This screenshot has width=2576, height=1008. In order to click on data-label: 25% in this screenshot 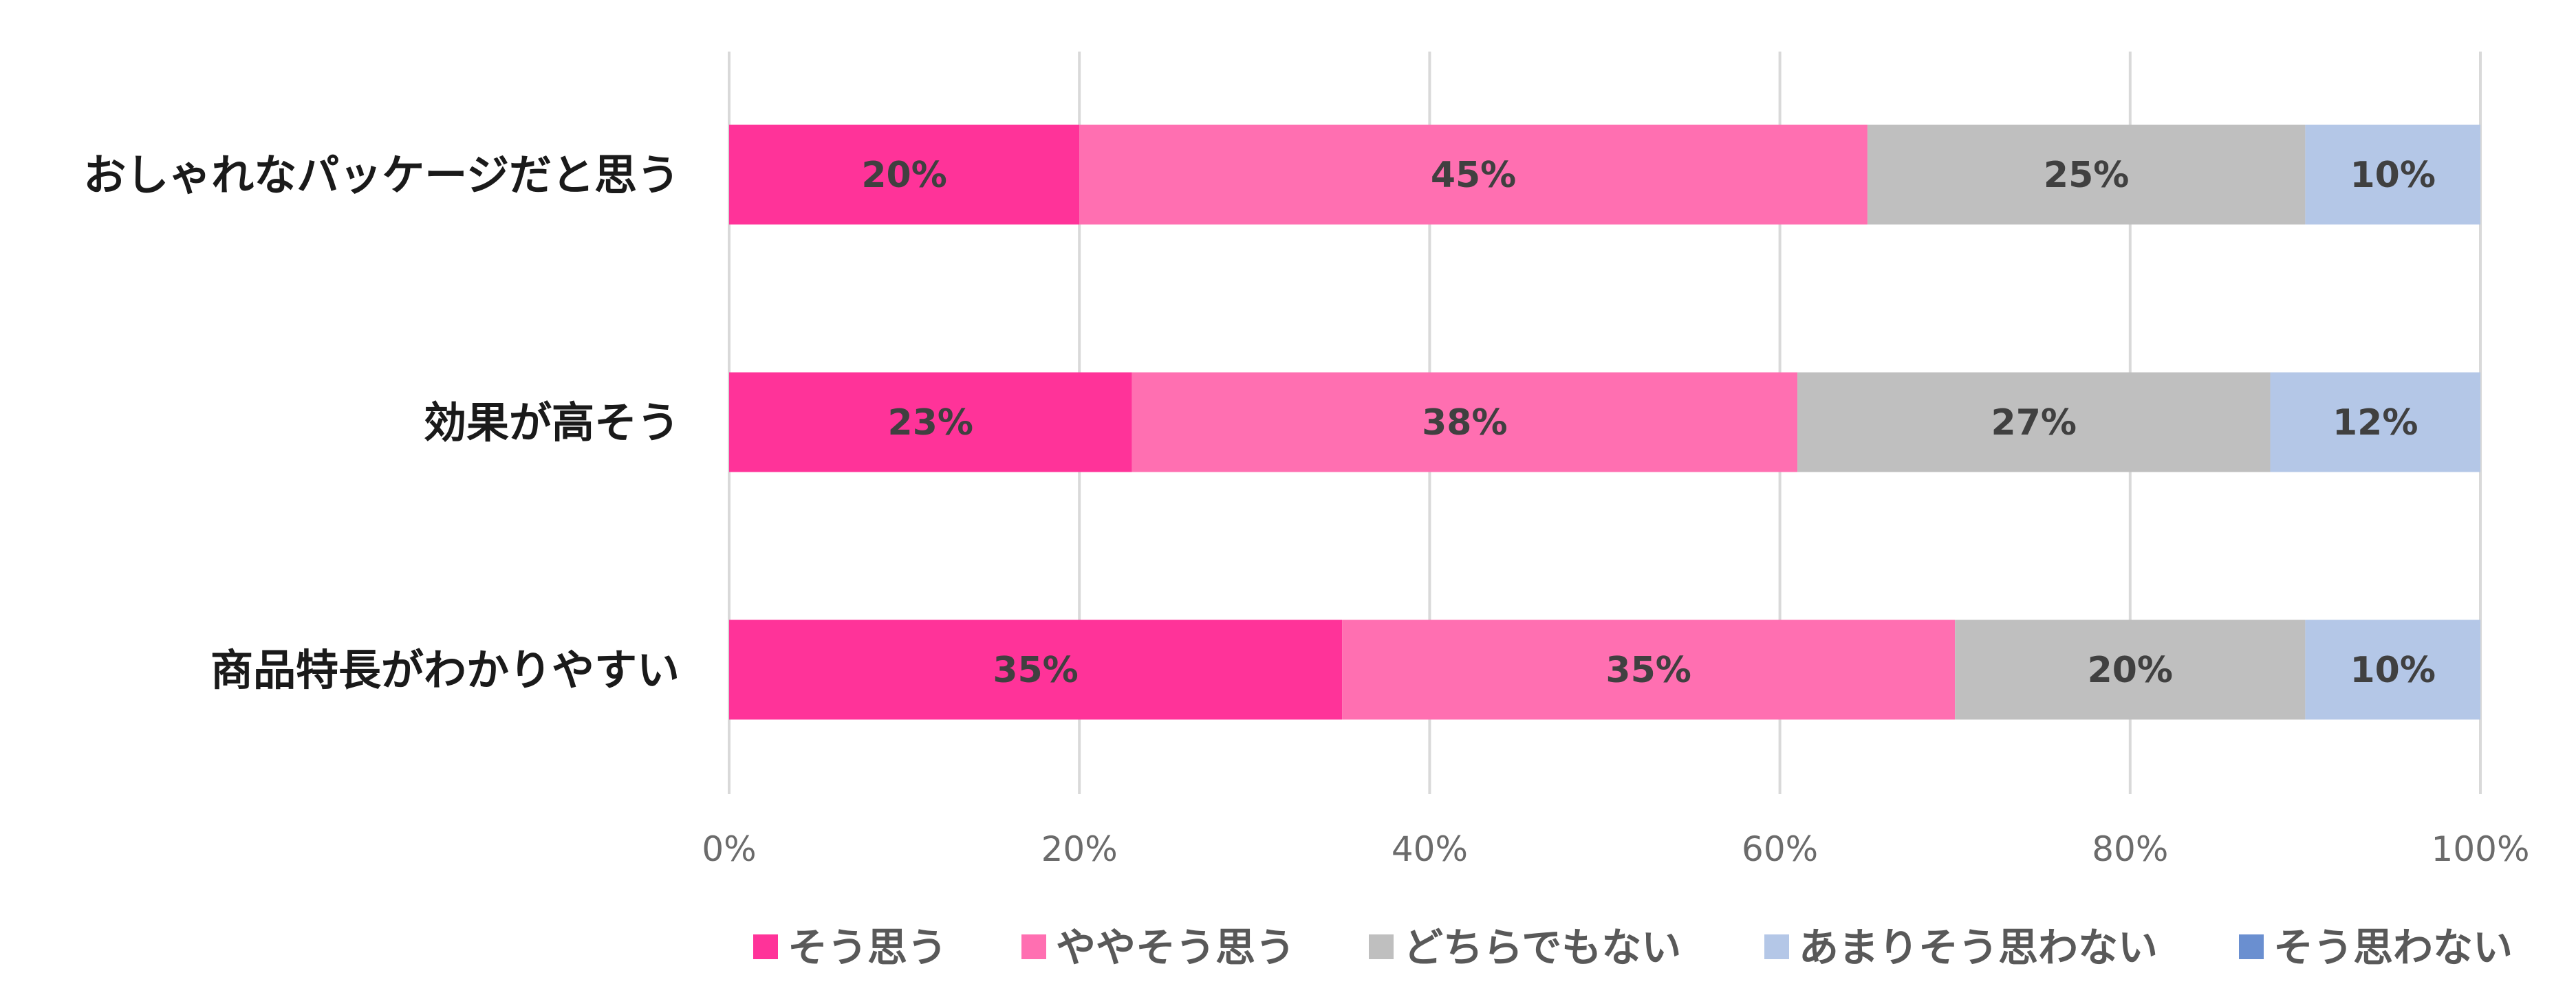, I will do `click(2086, 175)`.